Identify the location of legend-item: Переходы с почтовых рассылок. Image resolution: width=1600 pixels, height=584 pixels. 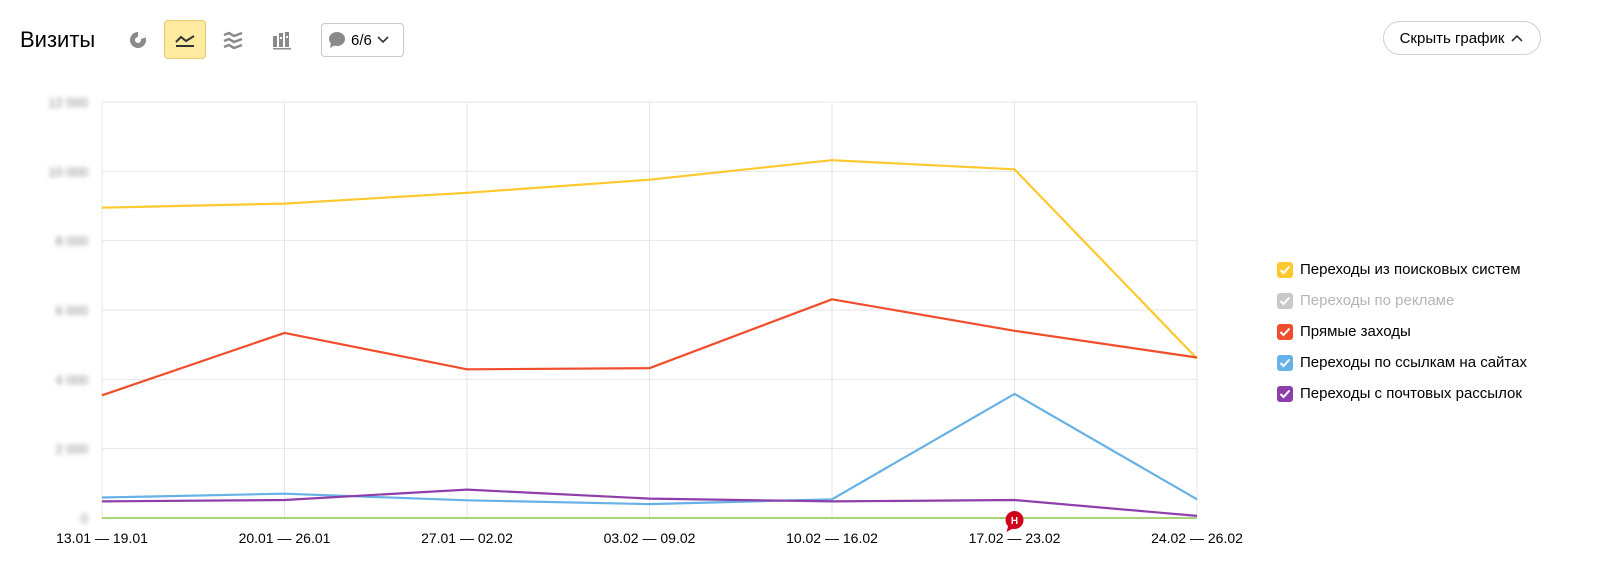
(1402, 393).